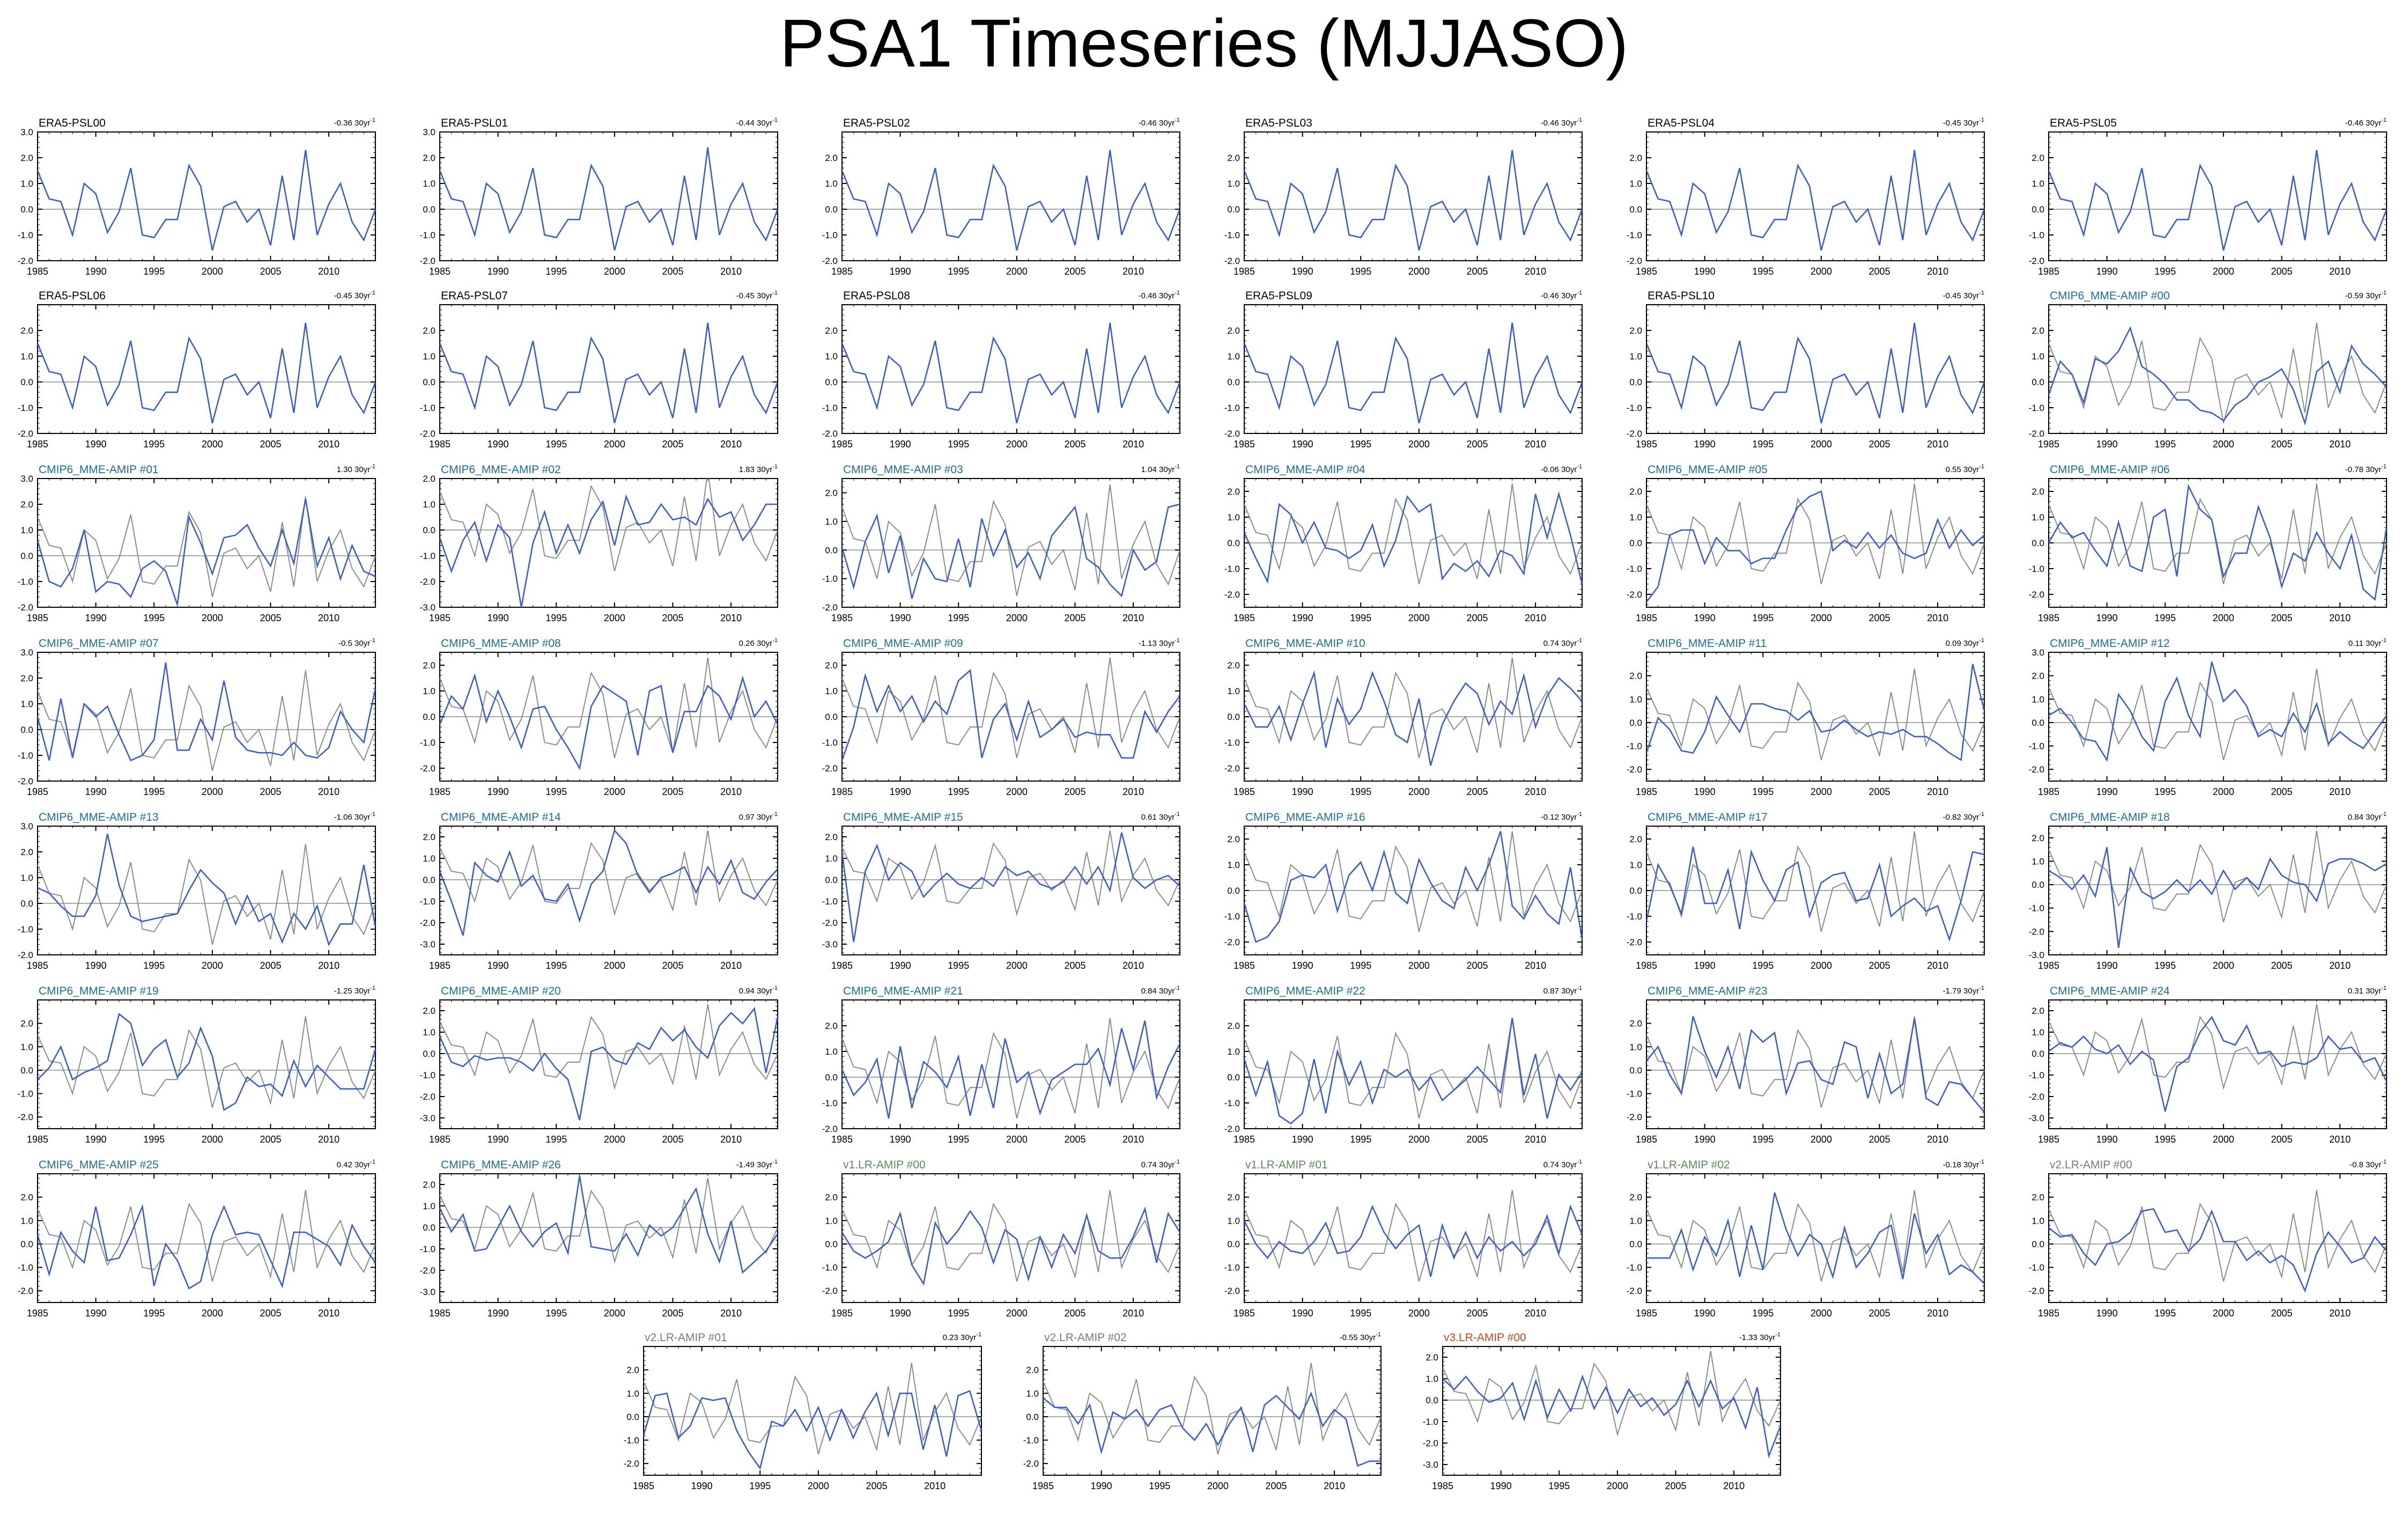  What do you see at coordinates (1561, 816) in the screenshot?
I see `panel-trend: -0.12 30yr-1` at bounding box center [1561, 816].